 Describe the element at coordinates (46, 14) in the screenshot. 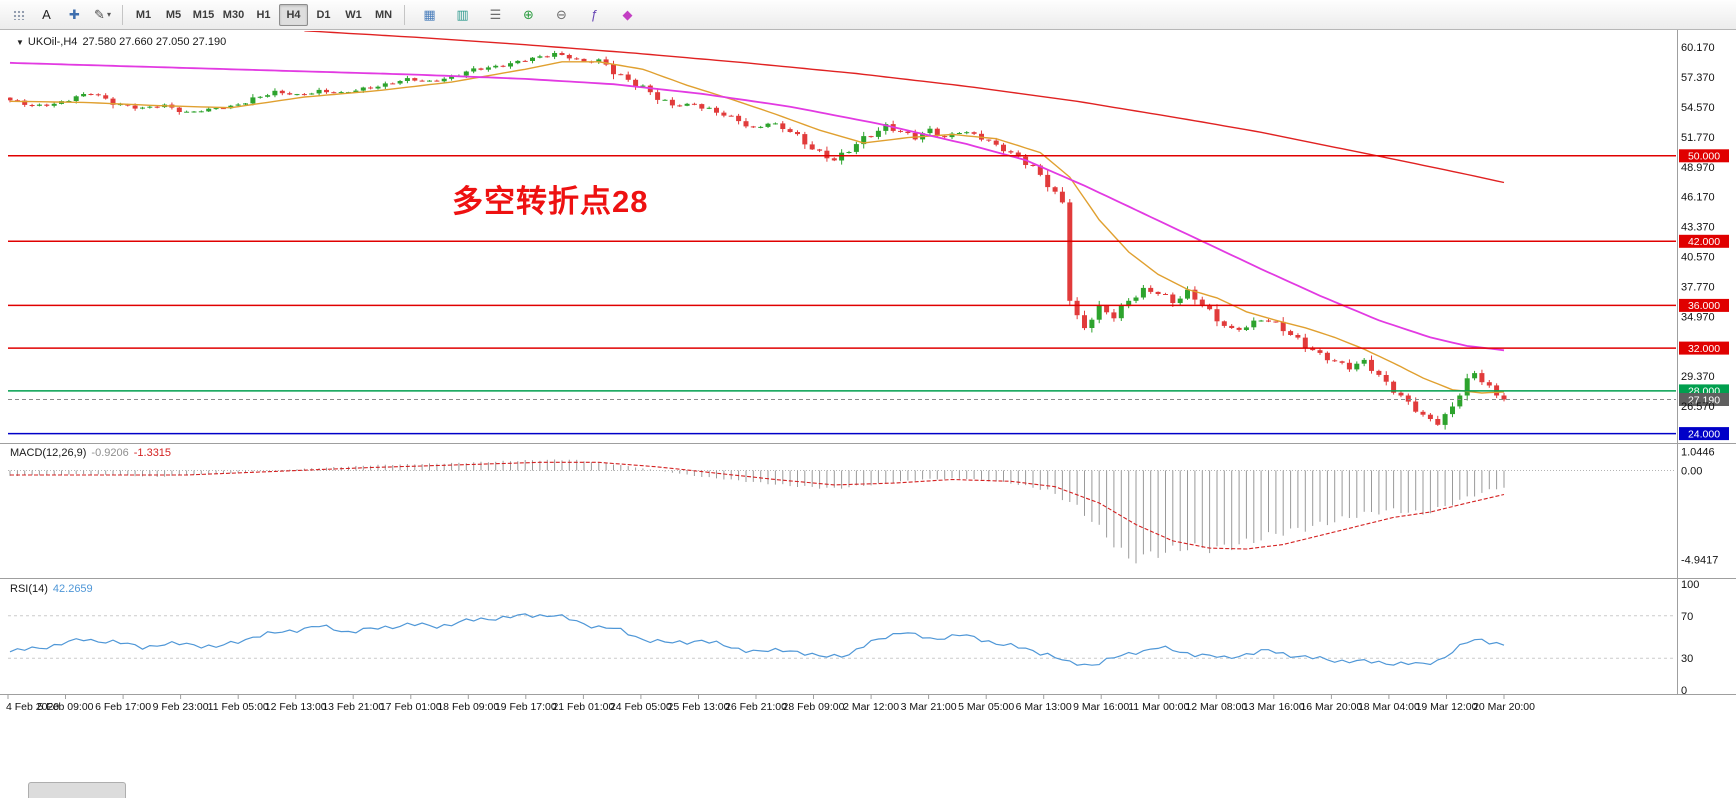

I see `text-tool-icon: A` at that location.